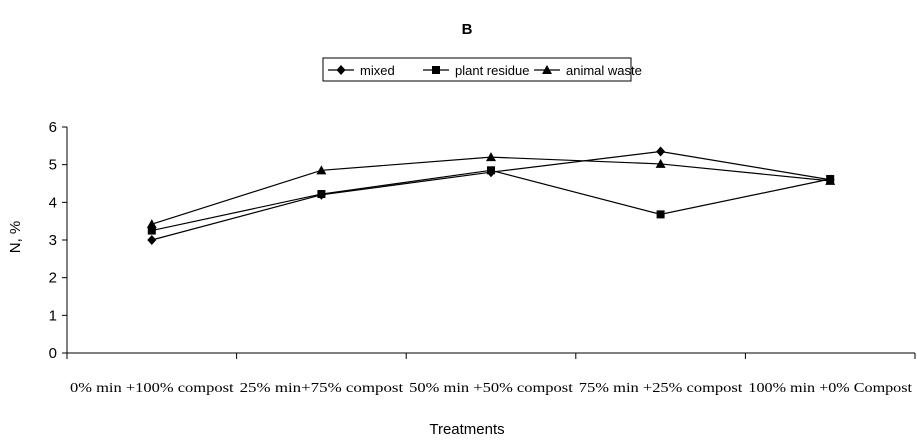  I want to click on y-tick-label: 5, so click(53, 165).